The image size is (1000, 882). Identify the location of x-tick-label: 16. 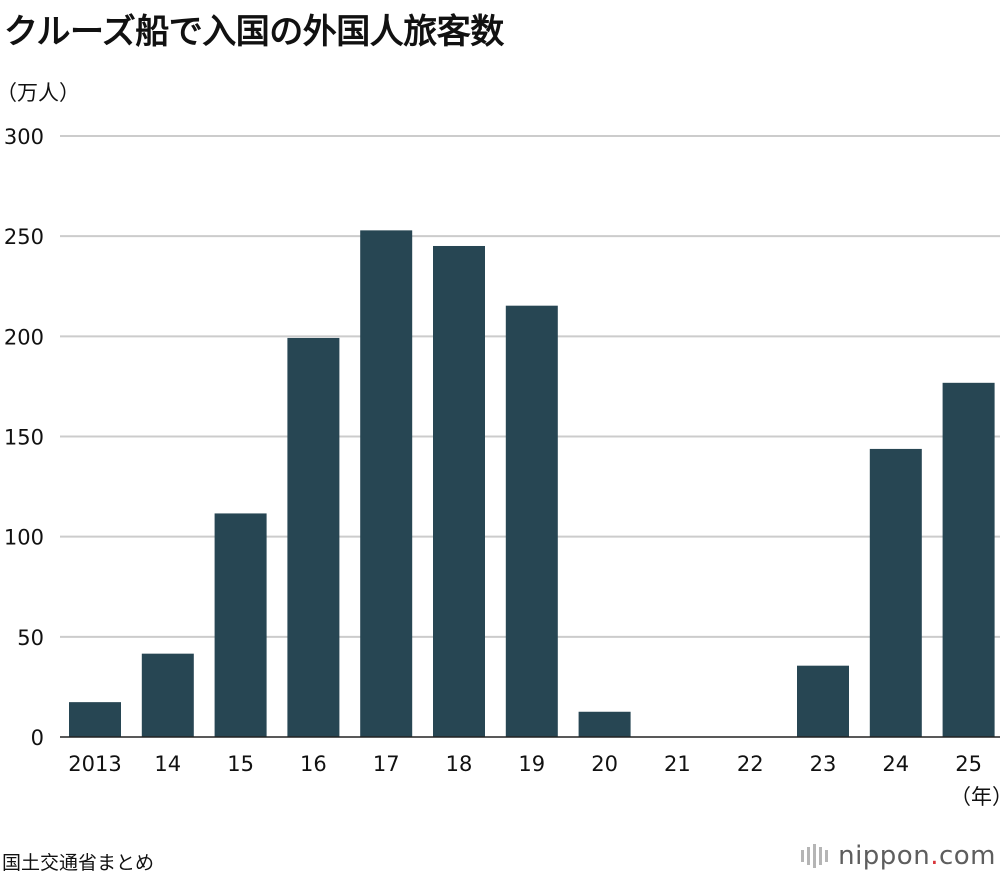
(313, 764).